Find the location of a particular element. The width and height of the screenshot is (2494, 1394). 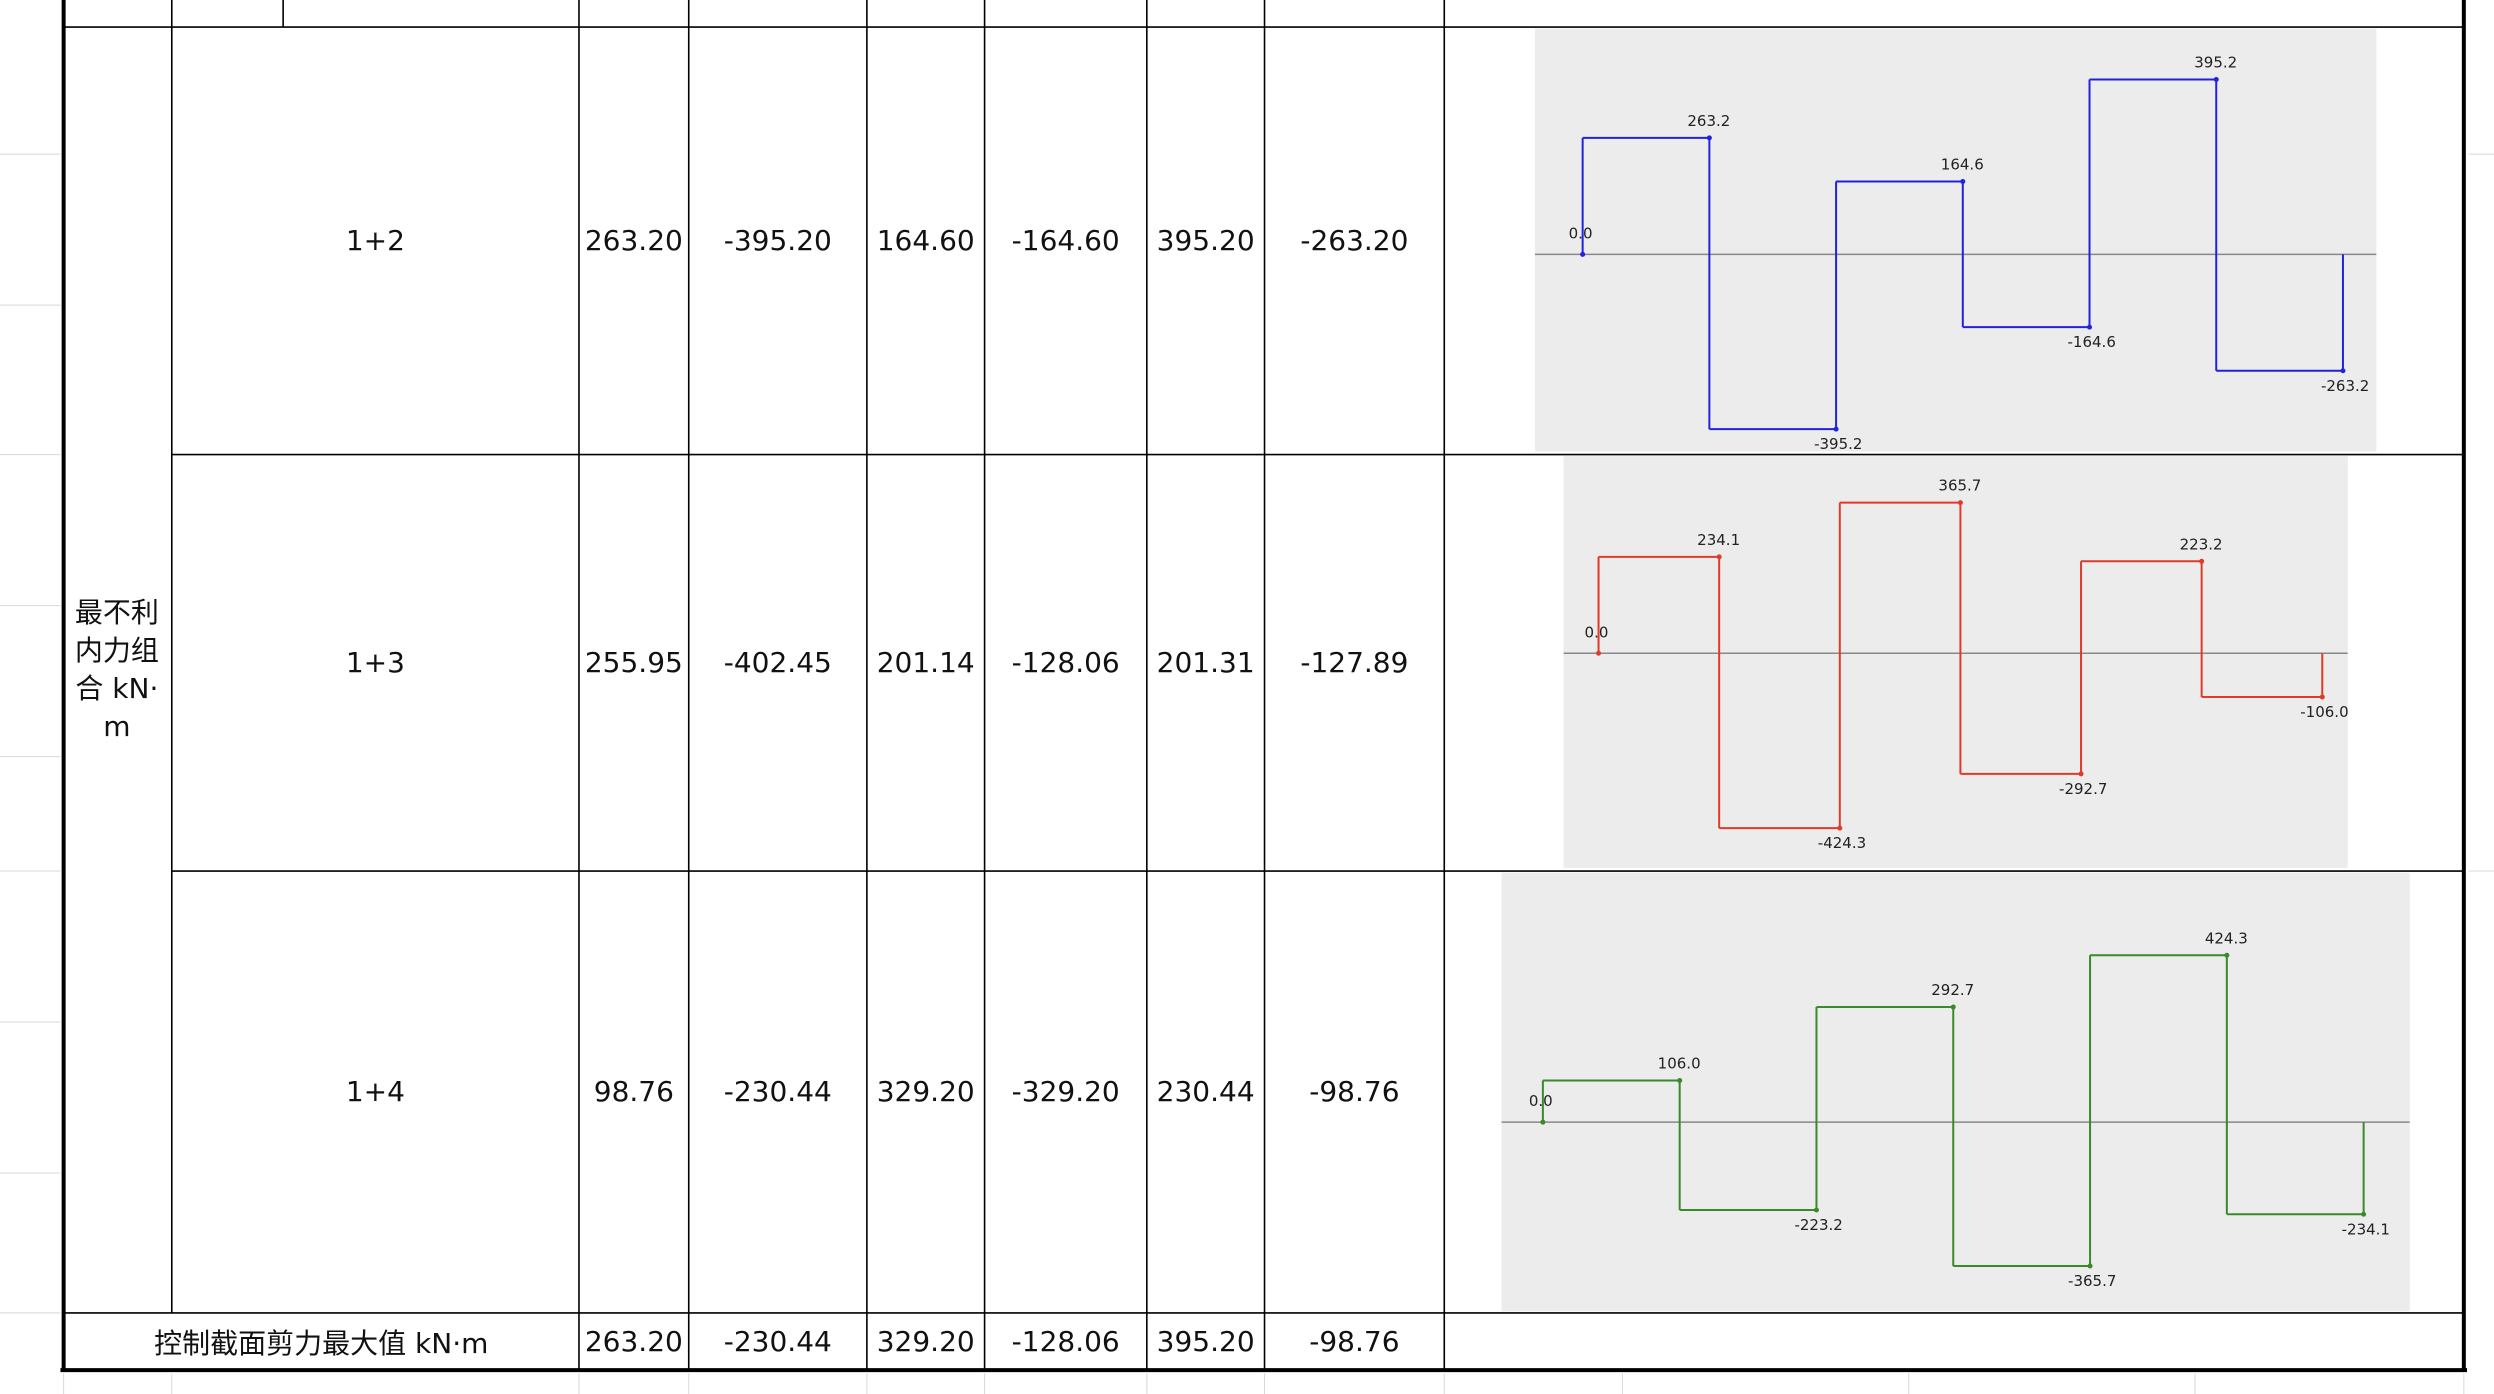

diagram-label: 234.1 is located at coordinates (1718, 540).